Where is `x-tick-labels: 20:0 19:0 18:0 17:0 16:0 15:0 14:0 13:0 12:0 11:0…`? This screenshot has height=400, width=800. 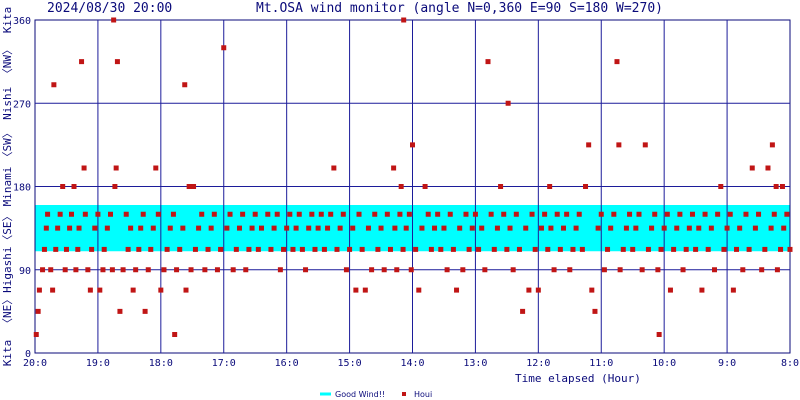
x-tick-labels: 20:0 19:0 18:0 17:0 16:0 15:0 14:0 13:0 12:0 11:0… is located at coordinates (411, 363).